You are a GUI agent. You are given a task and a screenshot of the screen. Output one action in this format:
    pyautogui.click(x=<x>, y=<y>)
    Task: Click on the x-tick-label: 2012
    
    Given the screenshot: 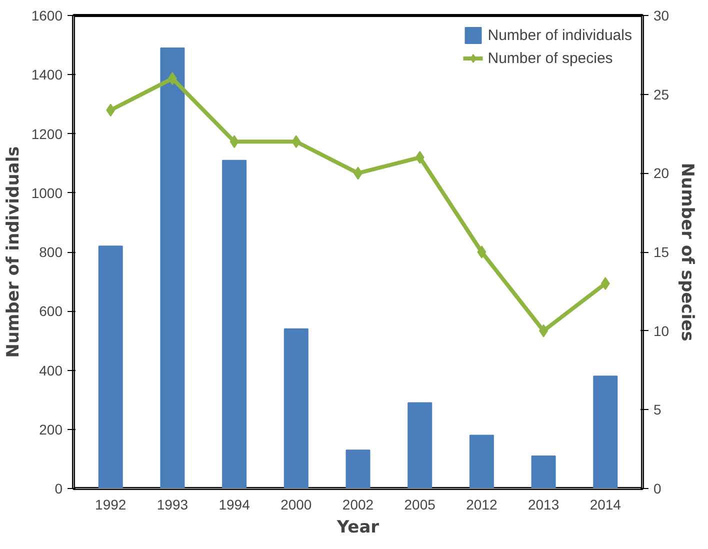 What is the action you would take?
    pyautogui.click(x=482, y=504)
    